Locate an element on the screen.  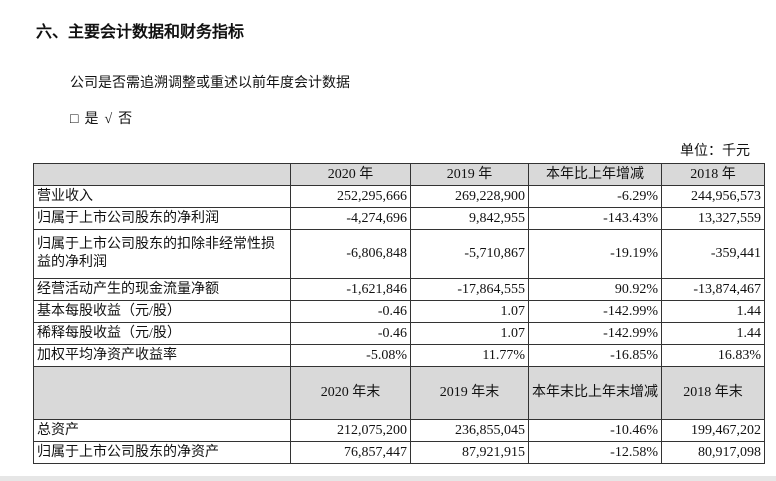
value-cell: 76,857,447 is located at coordinates (350, 452).